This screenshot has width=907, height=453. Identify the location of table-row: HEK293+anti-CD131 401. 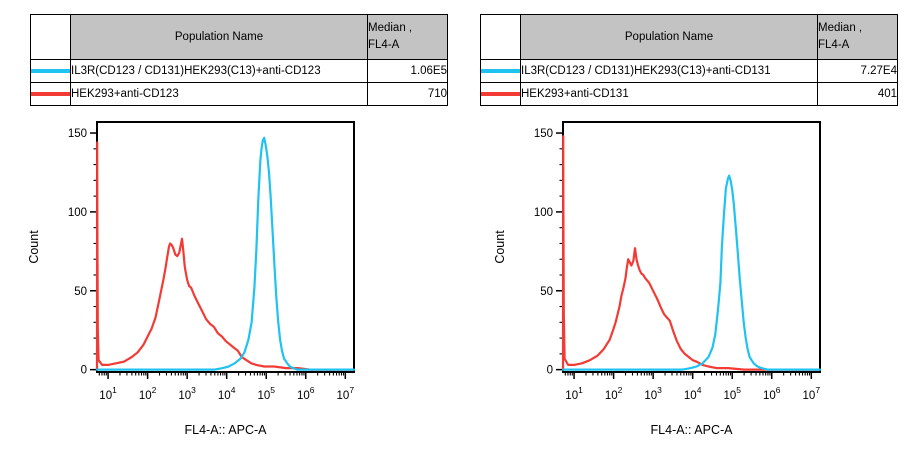
(689, 94).